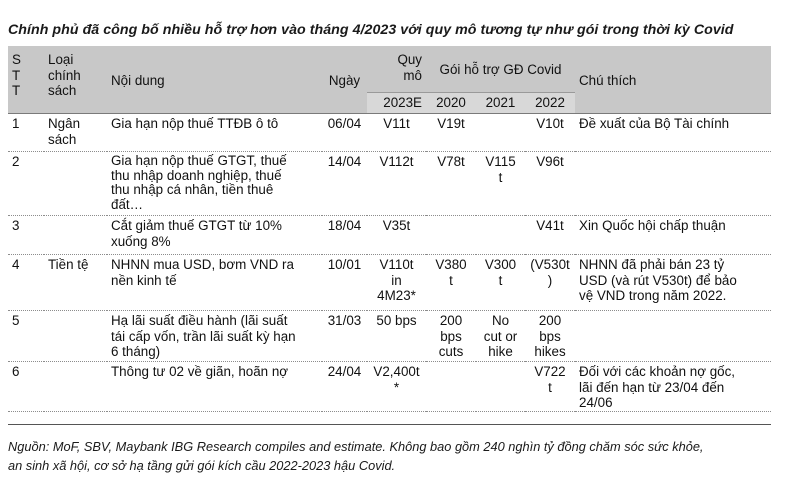 This screenshot has height=499, width=800. What do you see at coordinates (396, 69) in the screenshot?
I see `header-quy-mo: Quy mô` at bounding box center [396, 69].